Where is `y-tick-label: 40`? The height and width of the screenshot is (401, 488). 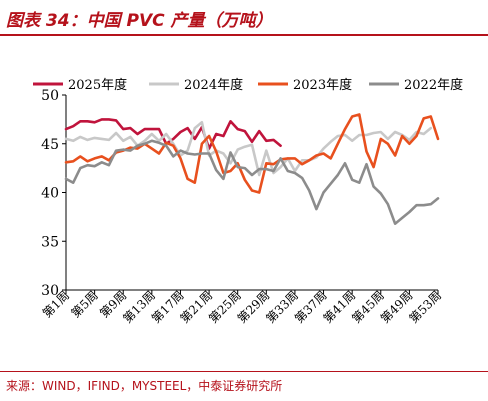 y-tick-label: 40 is located at coordinates (50, 194).